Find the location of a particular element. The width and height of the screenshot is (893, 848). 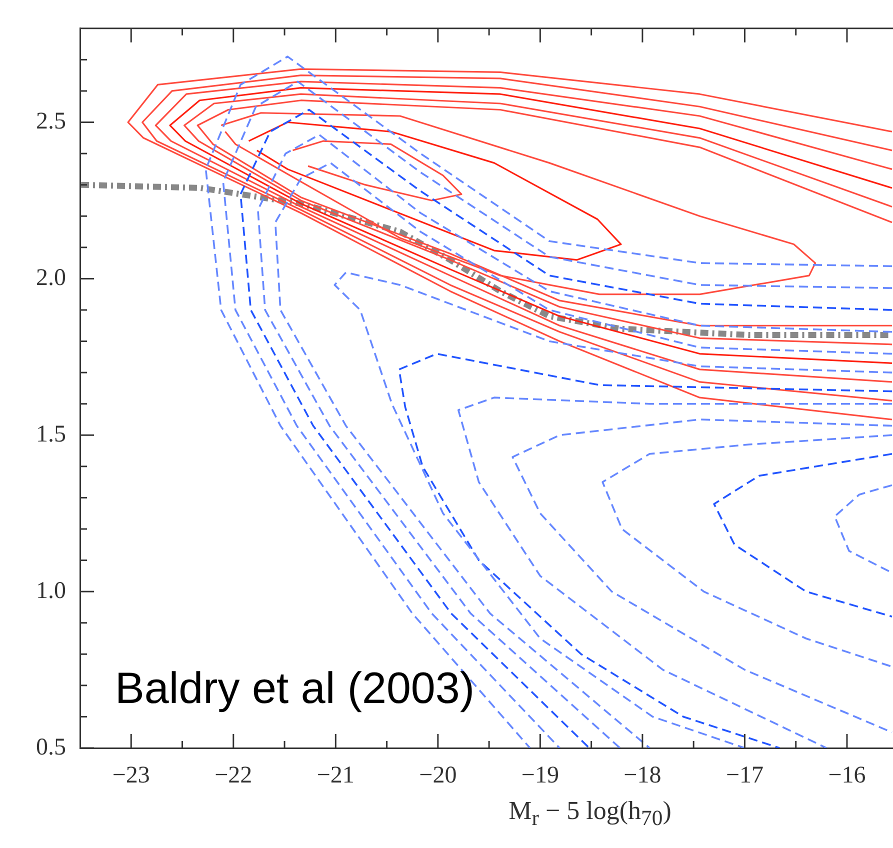

x-axis-title: M$_{r}$ − 5 log(h$_{70}$) is located at coordinates (590, 814).